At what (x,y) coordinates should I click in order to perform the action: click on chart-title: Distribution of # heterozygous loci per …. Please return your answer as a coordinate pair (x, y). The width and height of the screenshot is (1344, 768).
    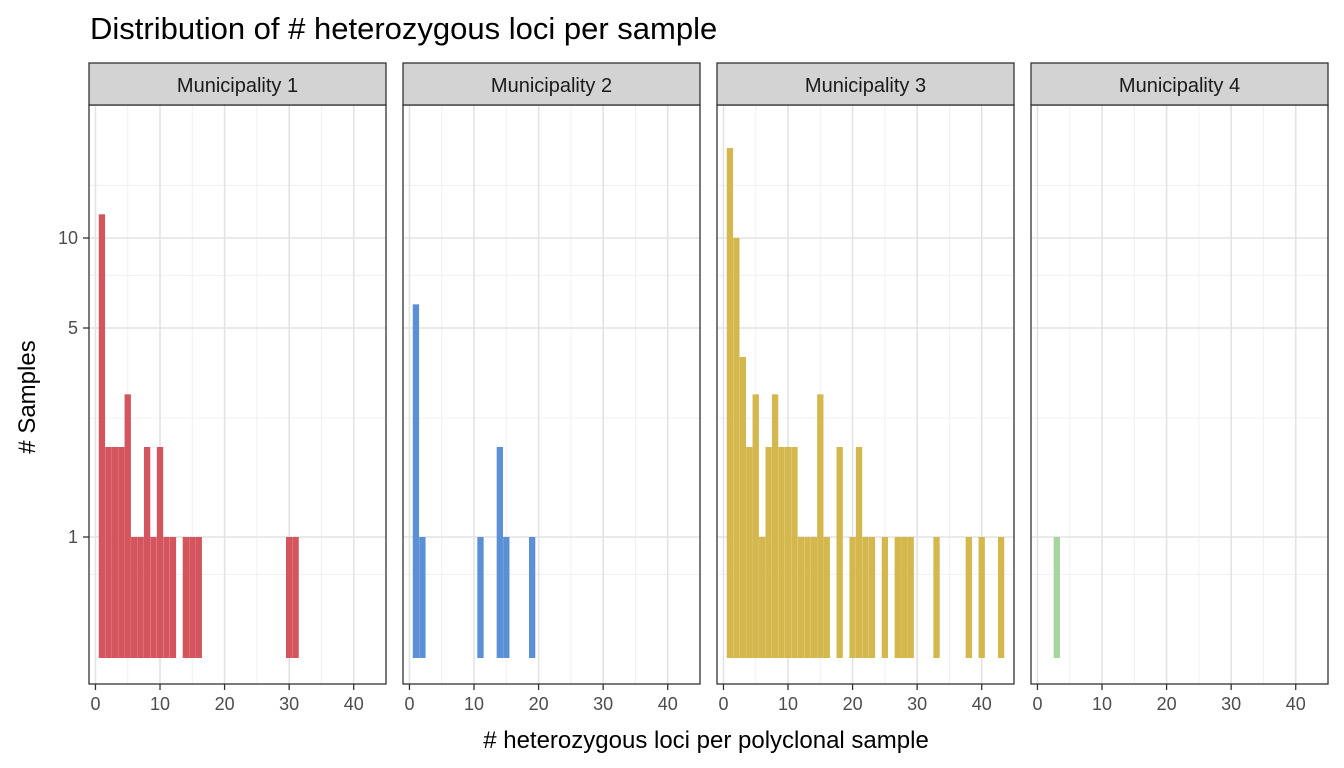
    Looking at the image, I should click on (403, 28).